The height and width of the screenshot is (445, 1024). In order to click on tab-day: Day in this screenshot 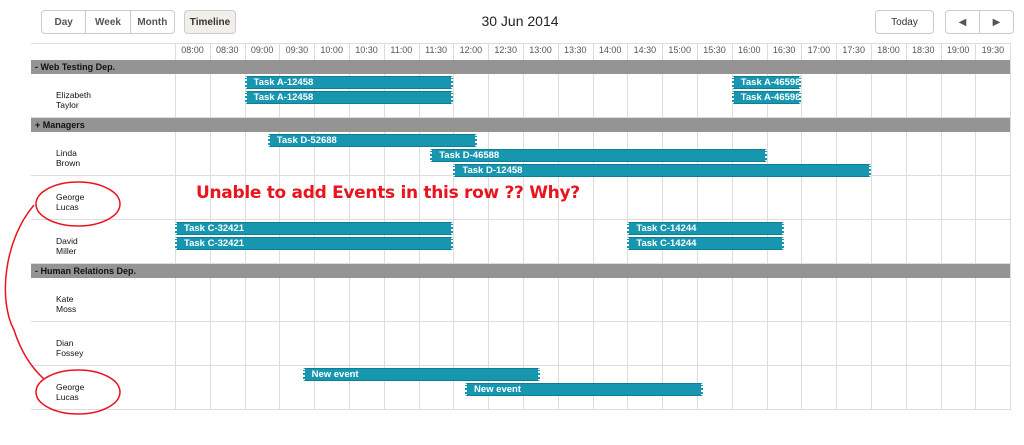, I will do `click(64, 22)`.